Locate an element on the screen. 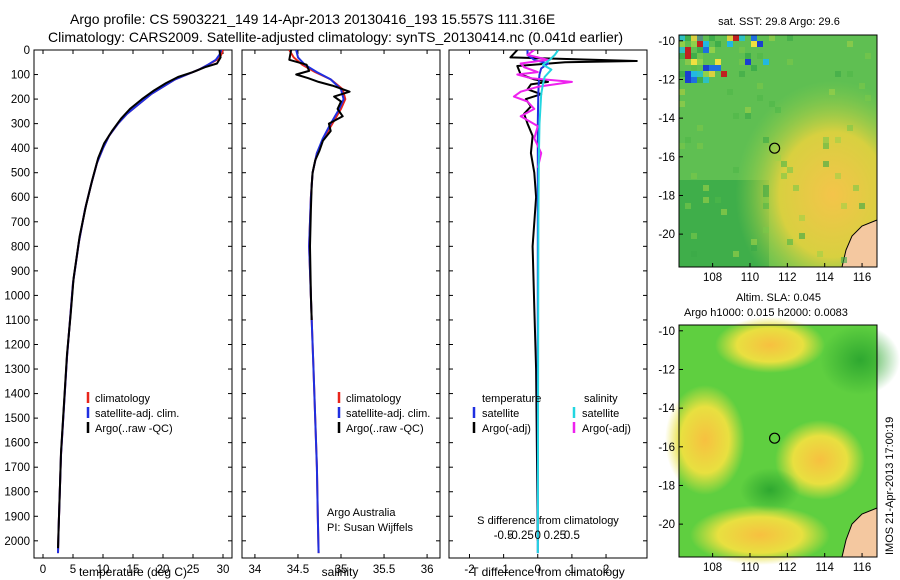 Image resolution: width=900 pixels, height=580 pixels. map-x-tick-label: 108 is located at coordinates (712, 278).